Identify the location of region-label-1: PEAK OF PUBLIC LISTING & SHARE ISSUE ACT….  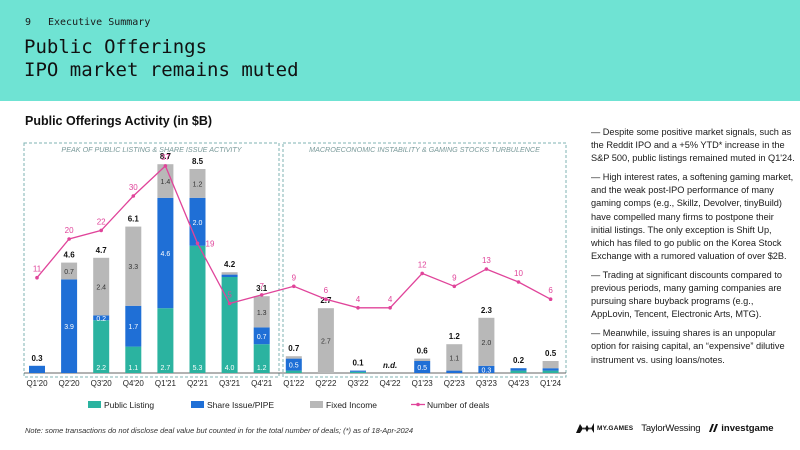
(151, 149).